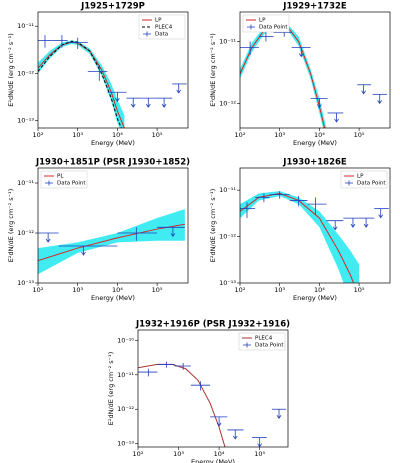 This screenshot has width=400, height=463. Describe the element at coordinates (212, 325) in the screenshot. I see `chart-title: J1932+1916P (PSR J1932+1916)` at that location.